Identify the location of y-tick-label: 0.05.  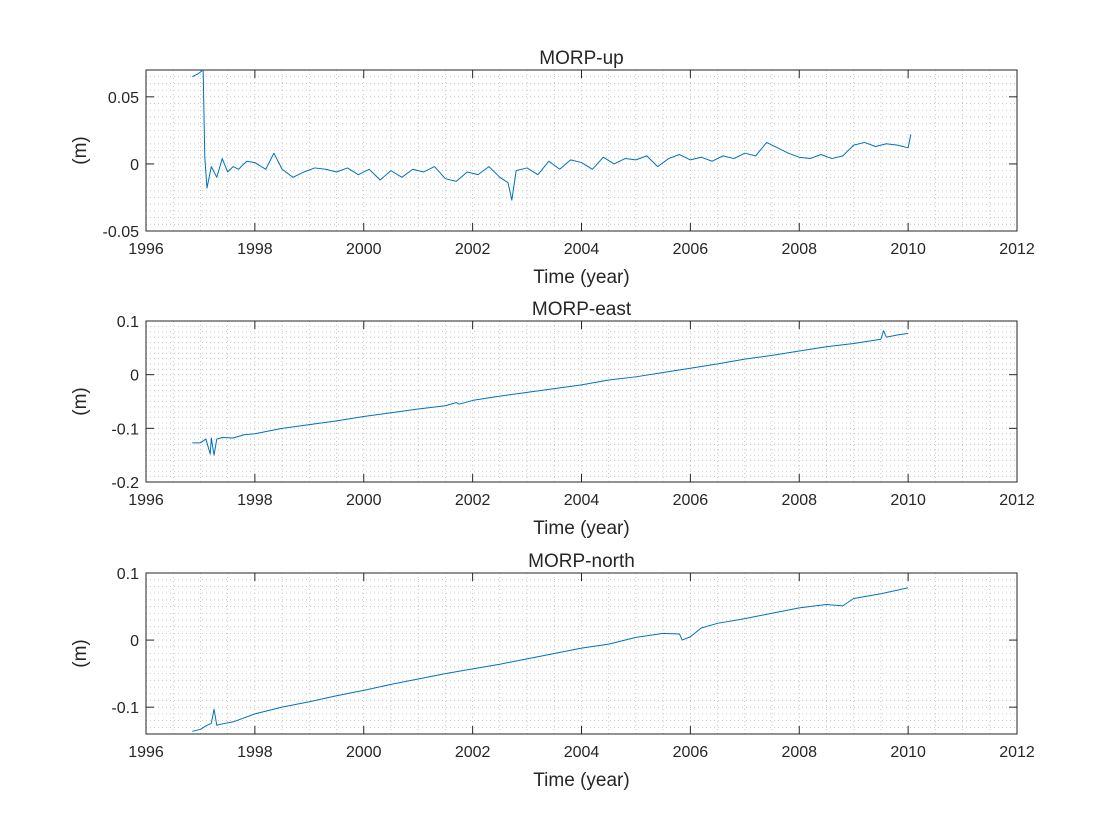
(123, 98).